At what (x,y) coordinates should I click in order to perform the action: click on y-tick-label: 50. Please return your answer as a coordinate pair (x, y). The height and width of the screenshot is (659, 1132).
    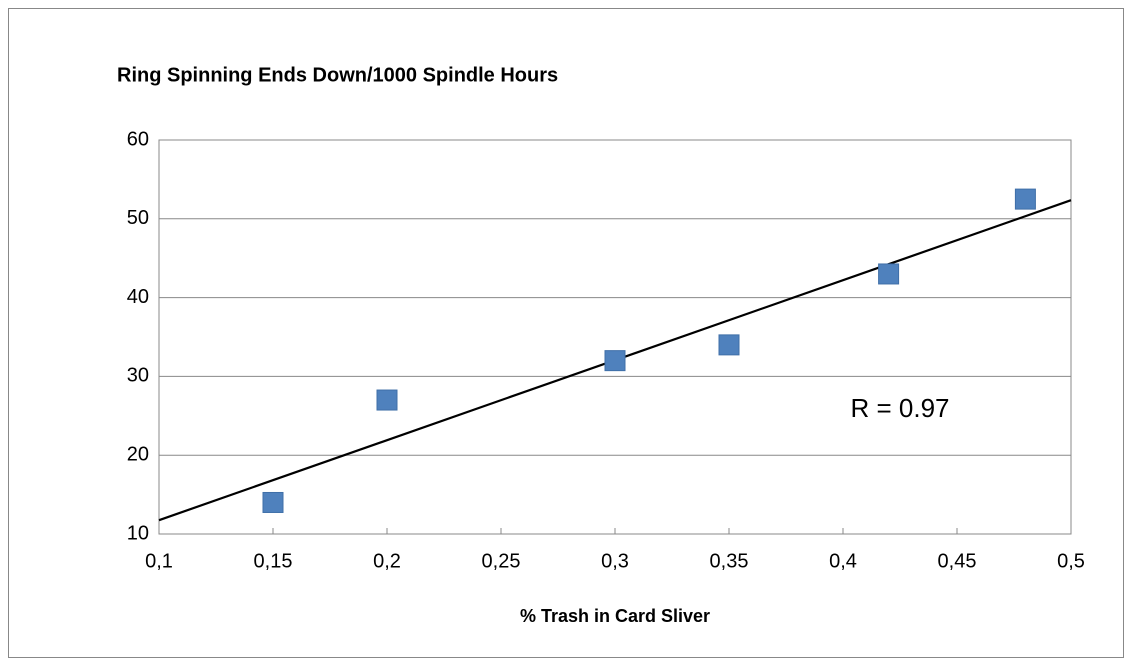
    Looking at the image, I should click on (138, 218).